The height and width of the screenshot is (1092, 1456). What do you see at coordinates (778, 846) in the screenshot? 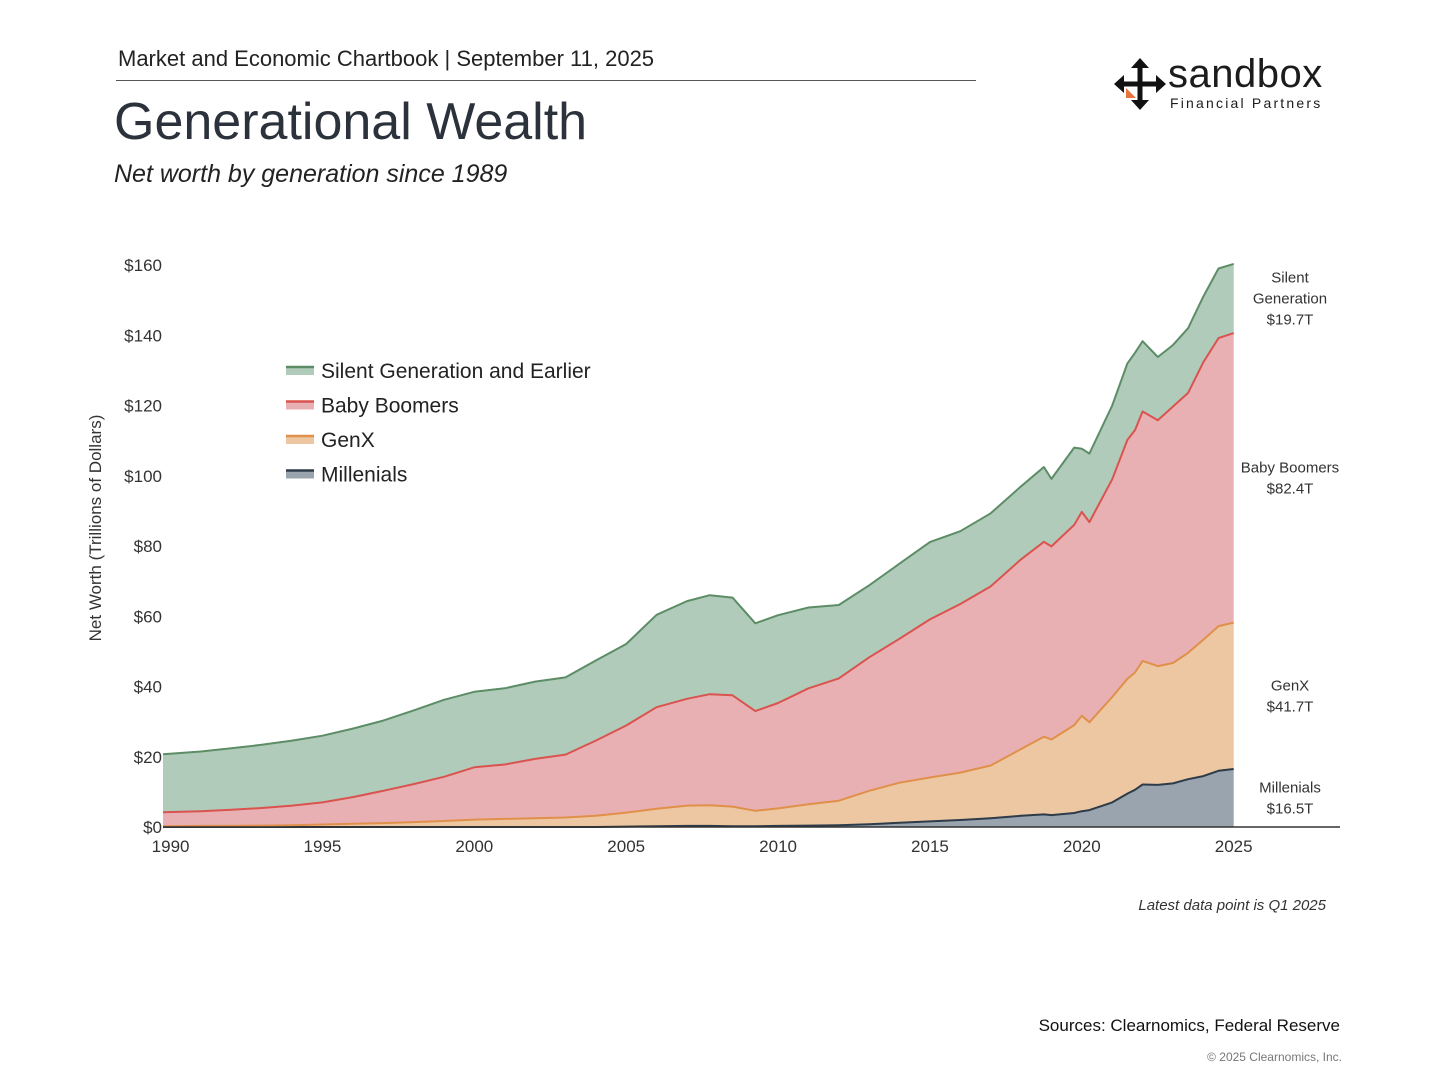
I see `x-tick-label: 2010` at bounding box center [778, 846].